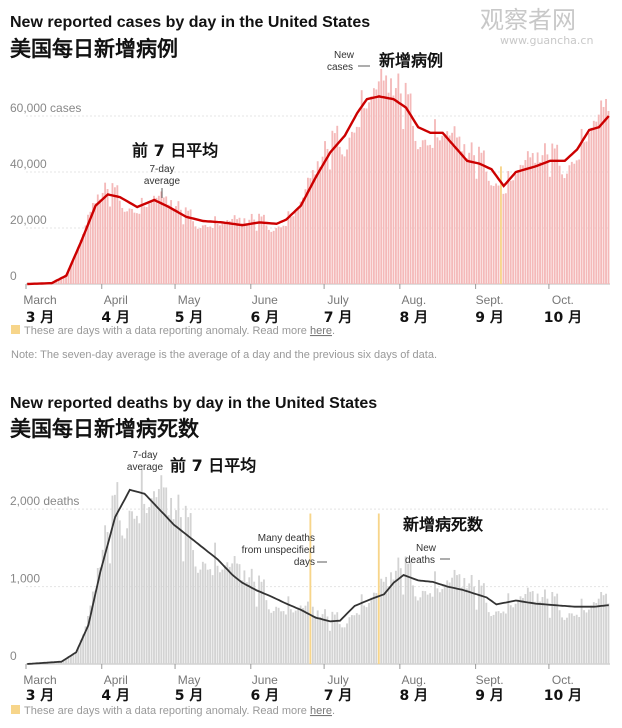  Describe the element at coordinates (489, 318) in the screenshot. I see `cases-x-tick-label-cn: 9 月` at that location.